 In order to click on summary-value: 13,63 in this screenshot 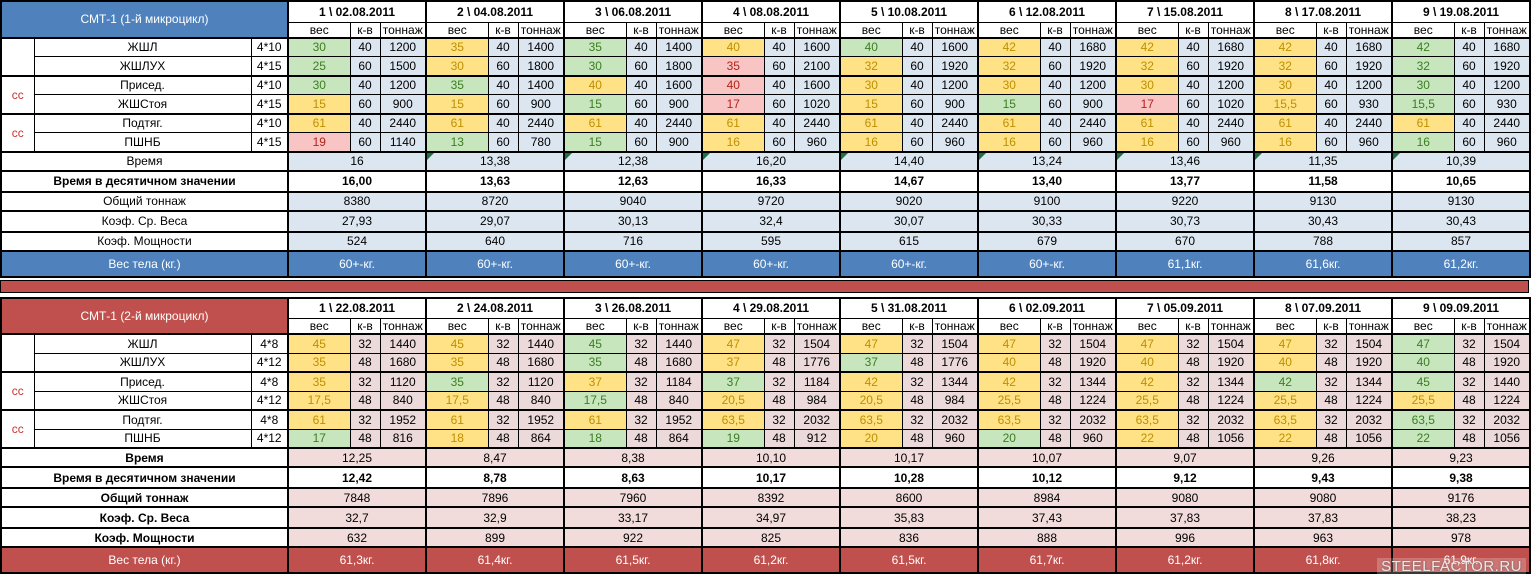, I will do `click(495, 180)`.